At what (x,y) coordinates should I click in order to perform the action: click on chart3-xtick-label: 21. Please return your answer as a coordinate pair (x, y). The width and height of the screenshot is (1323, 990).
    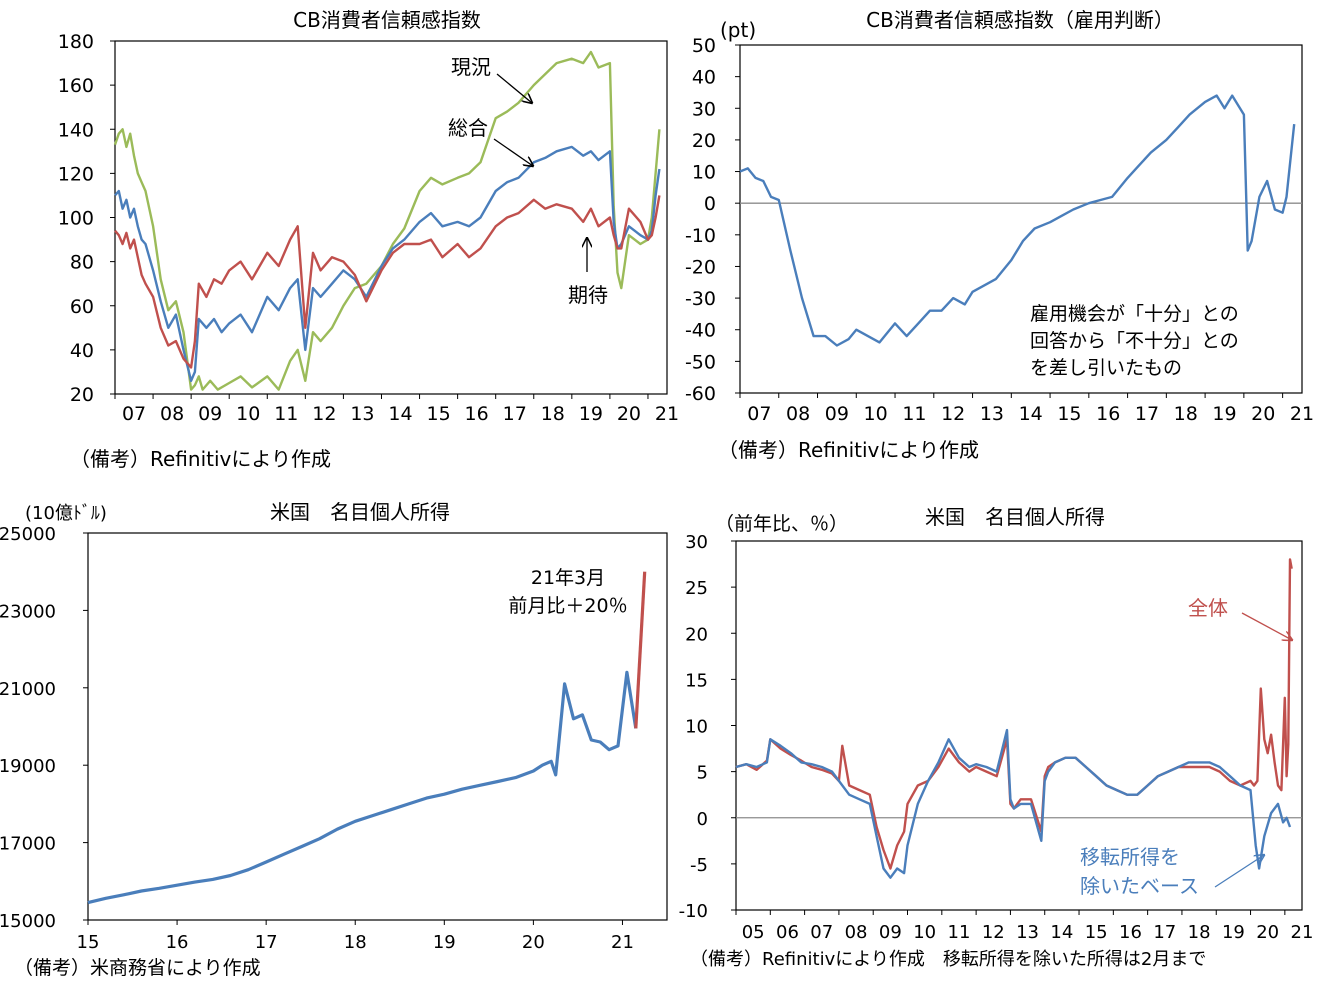
    Looking at the image, I should click on (622, 942).